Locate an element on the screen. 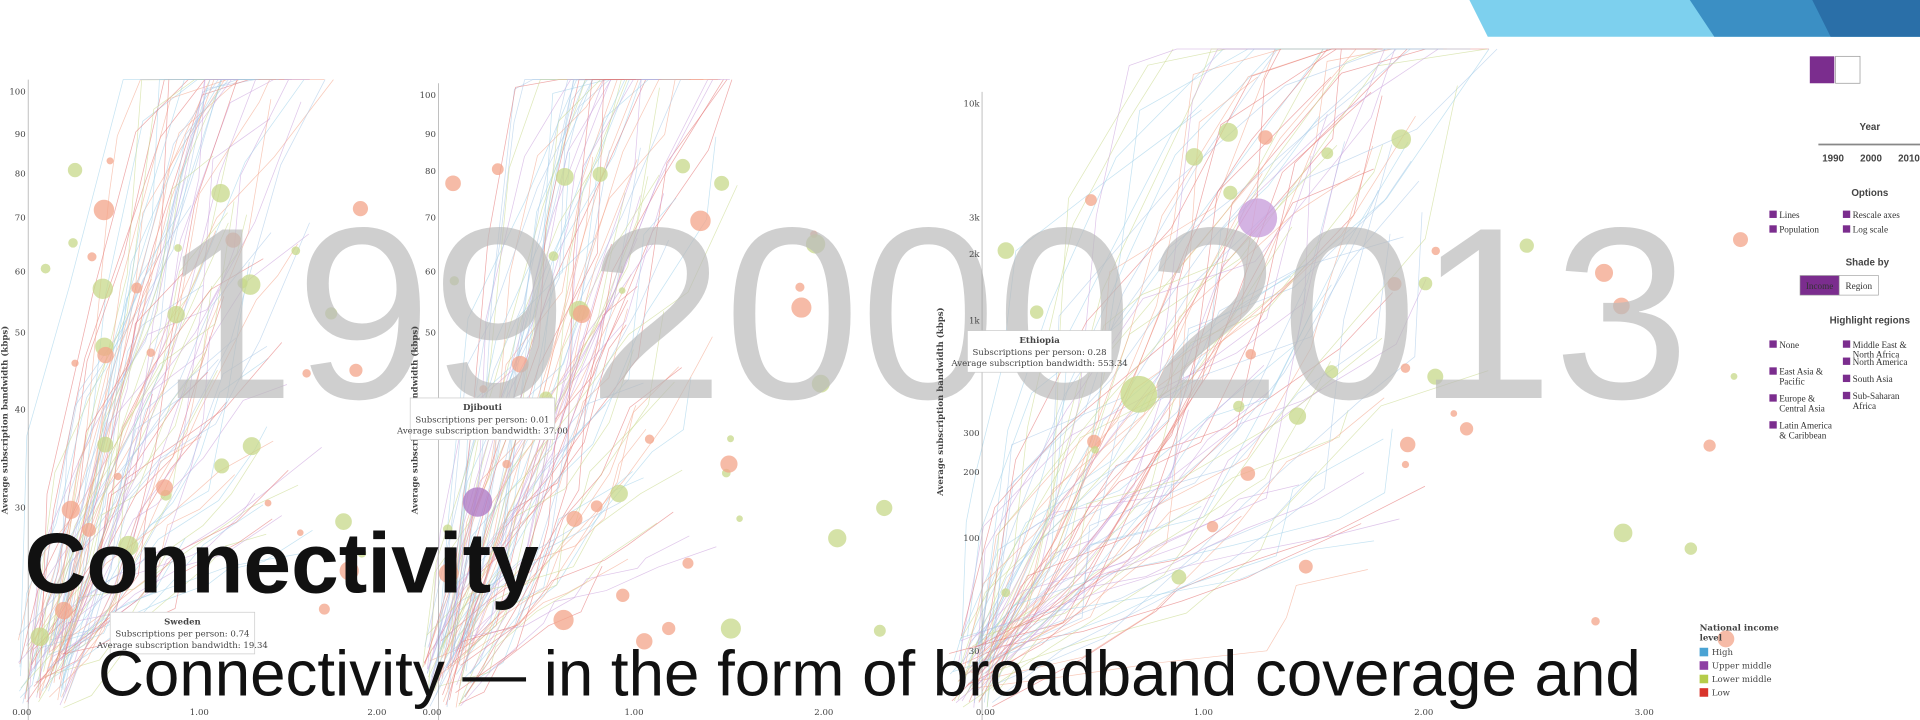 This screenshot has height=720, width=1920. region-label: Africa is located at coordinates (1864, 406).